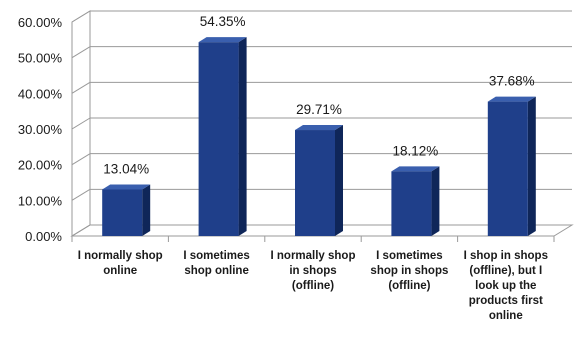 The height and width of the screenshot is (359, 587). Describe the element at coordinates (40, 58) in the screenshot. I see `y-tick-label: 50.00%` at that location.